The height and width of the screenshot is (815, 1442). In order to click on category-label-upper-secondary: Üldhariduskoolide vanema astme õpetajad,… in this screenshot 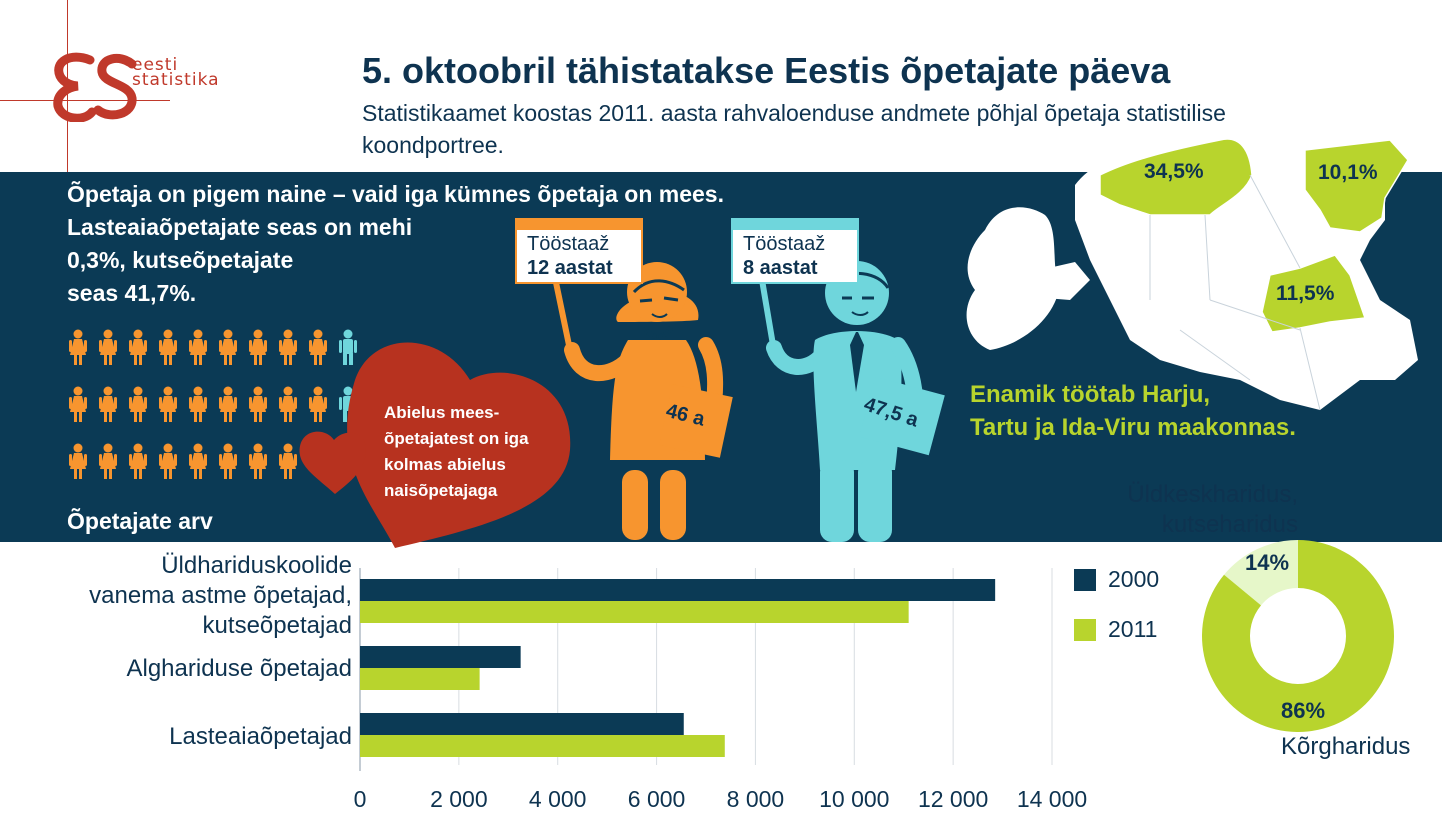, I will do `click(220, 596)`.